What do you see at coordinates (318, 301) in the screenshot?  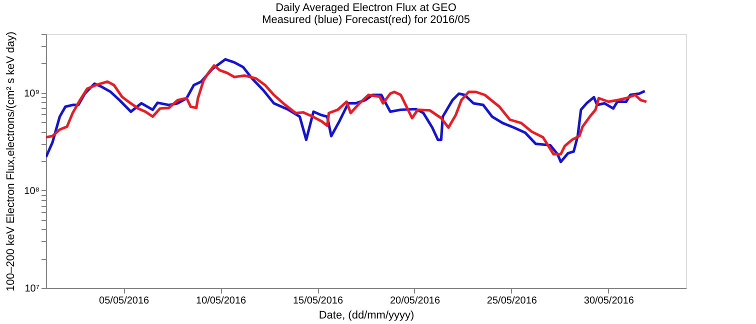 I see `x-tick-label: 15/05/2016` at bounding box center [318, 301].